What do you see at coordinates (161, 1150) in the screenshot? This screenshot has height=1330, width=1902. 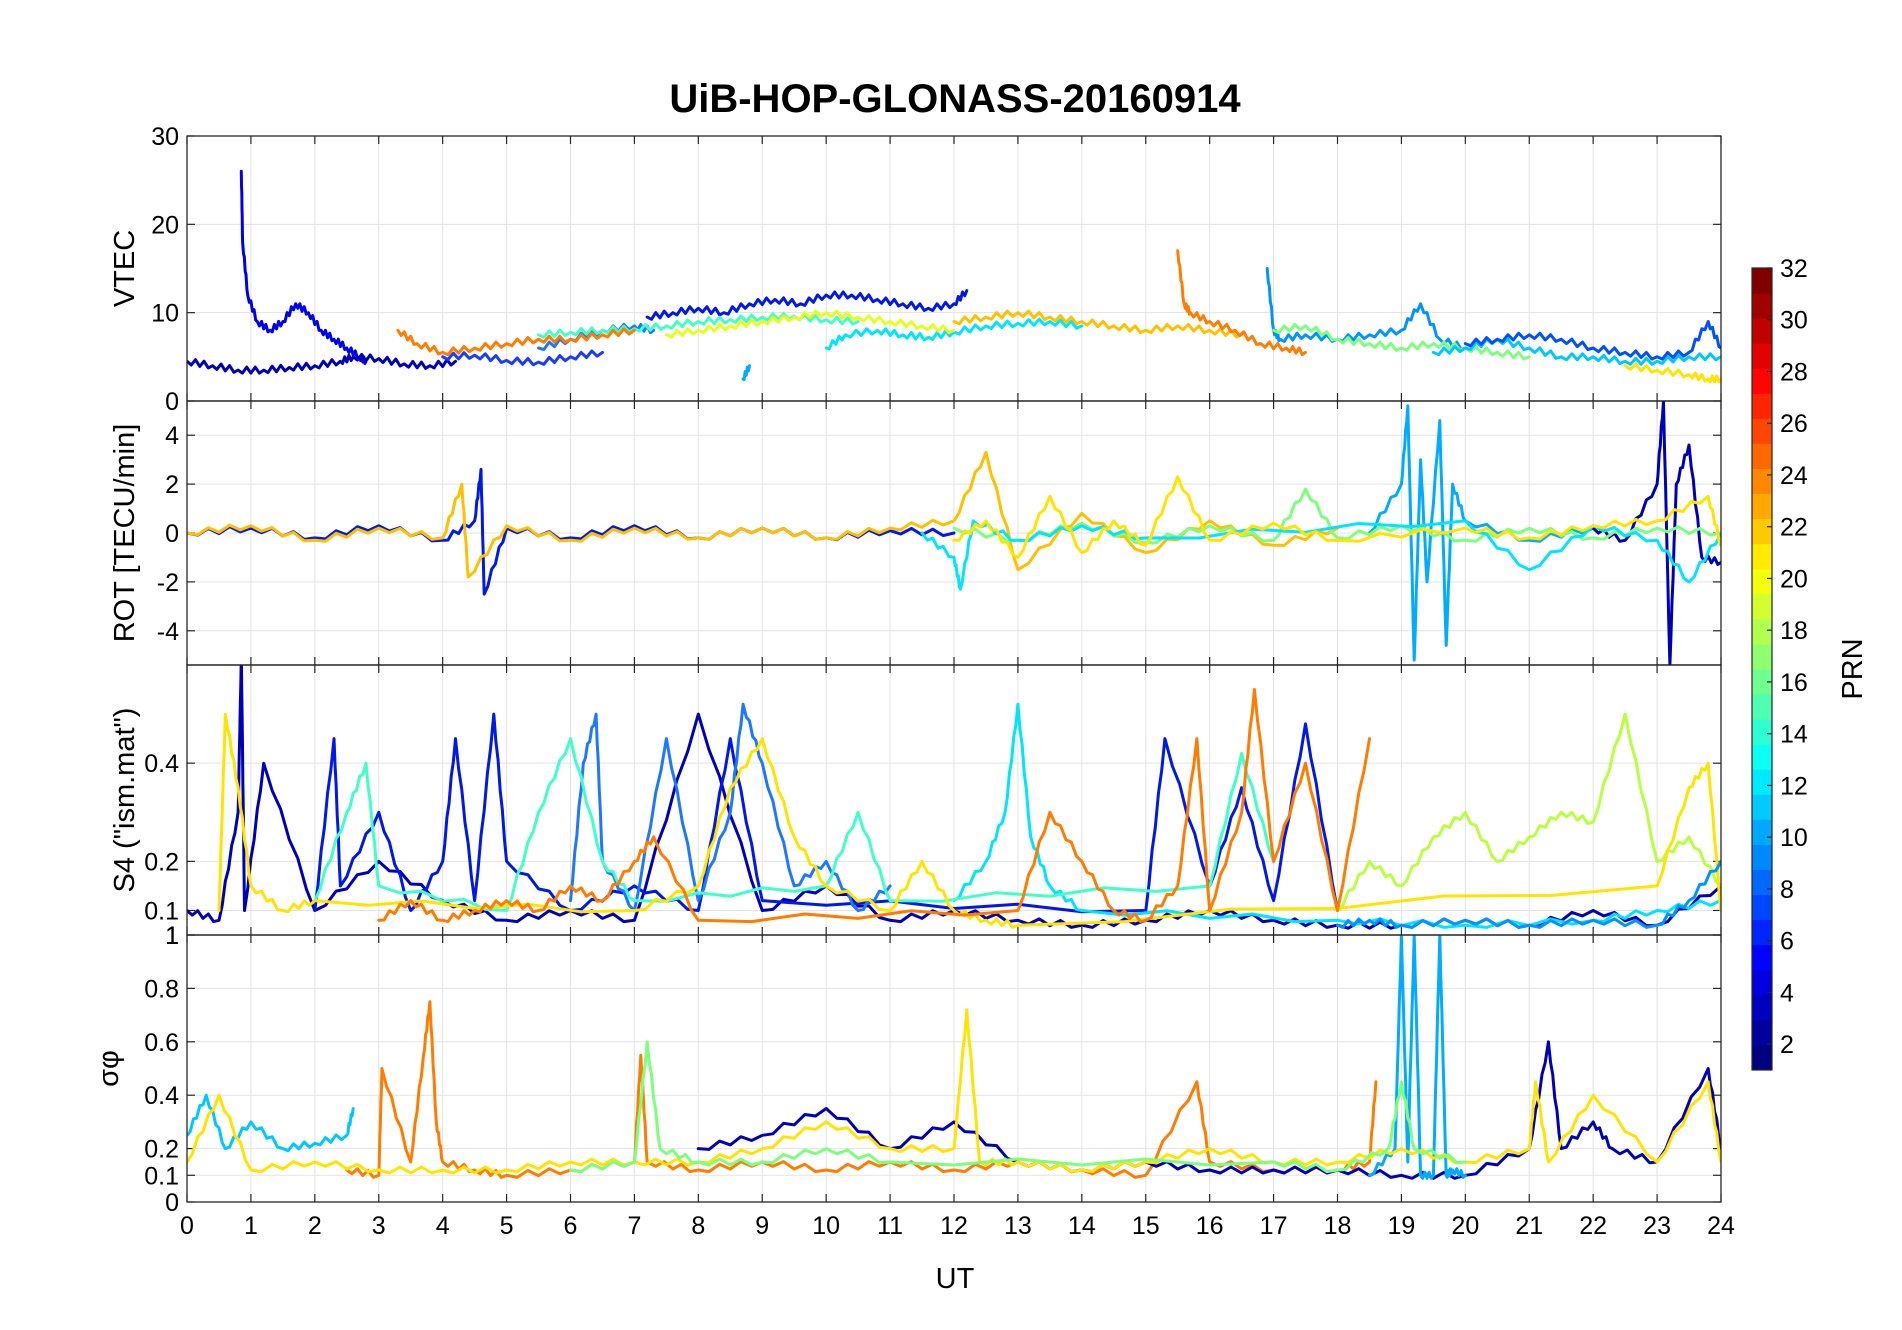 I see `y-tick-label: 0.2` at bounding box center [161, 1150].